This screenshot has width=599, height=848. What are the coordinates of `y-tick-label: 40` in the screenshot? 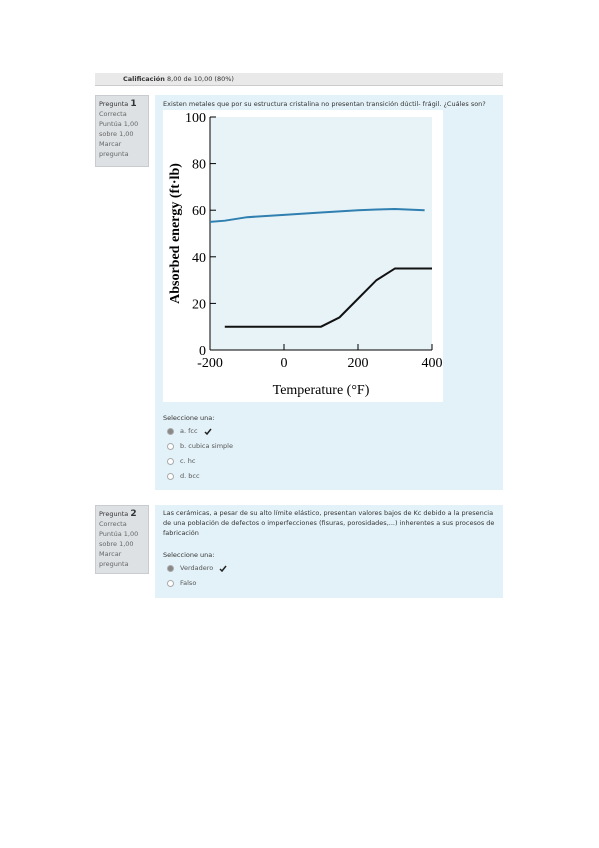 It's located at (199, 258).